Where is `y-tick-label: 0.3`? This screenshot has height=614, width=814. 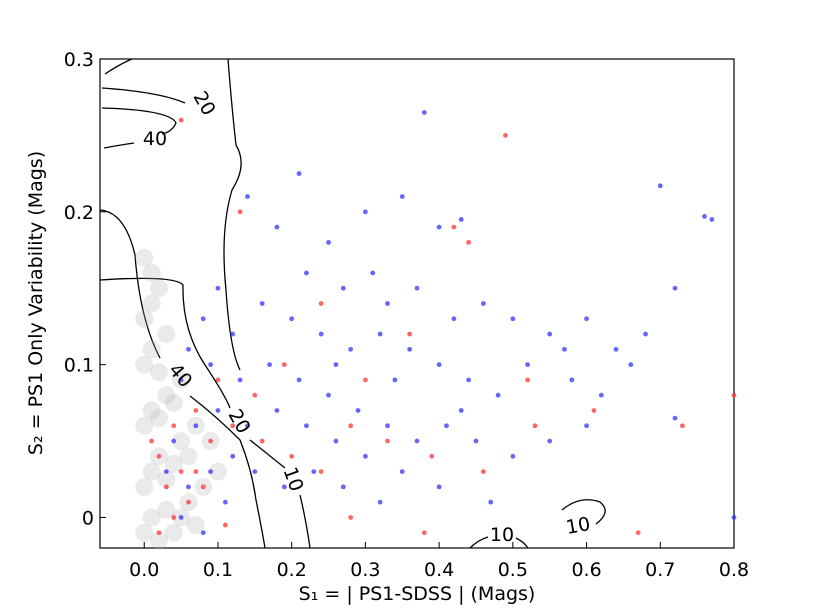
y-tick-label: 0.3 is located at coordinates (79, 60).